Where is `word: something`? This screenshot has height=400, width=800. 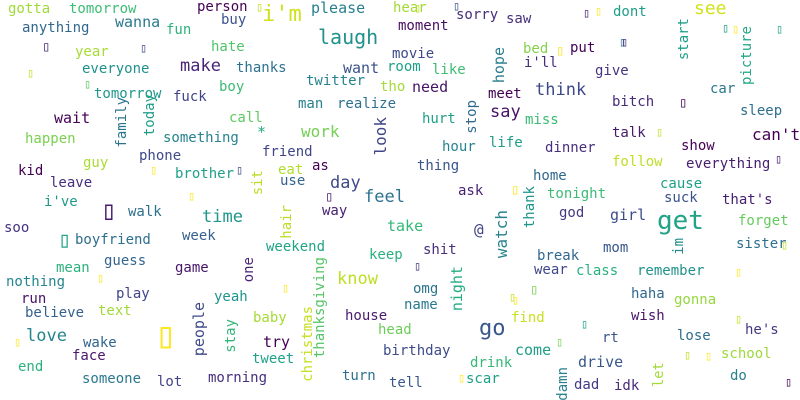 word: something is located at coordinates (201, 138).